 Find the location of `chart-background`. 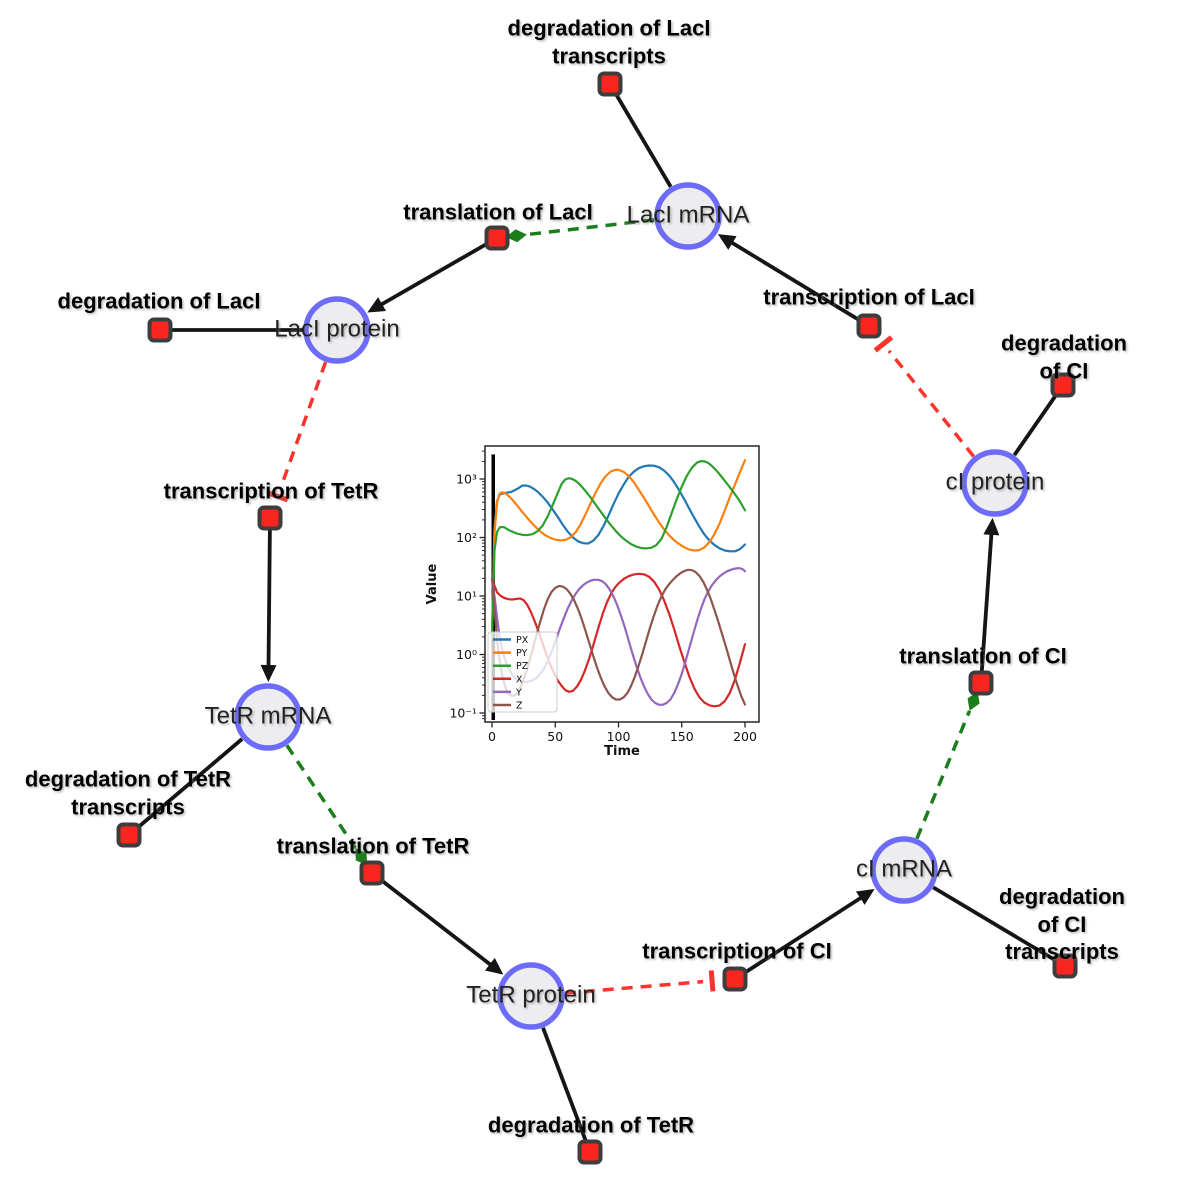

chart-background is located at coordinates (603, 601).